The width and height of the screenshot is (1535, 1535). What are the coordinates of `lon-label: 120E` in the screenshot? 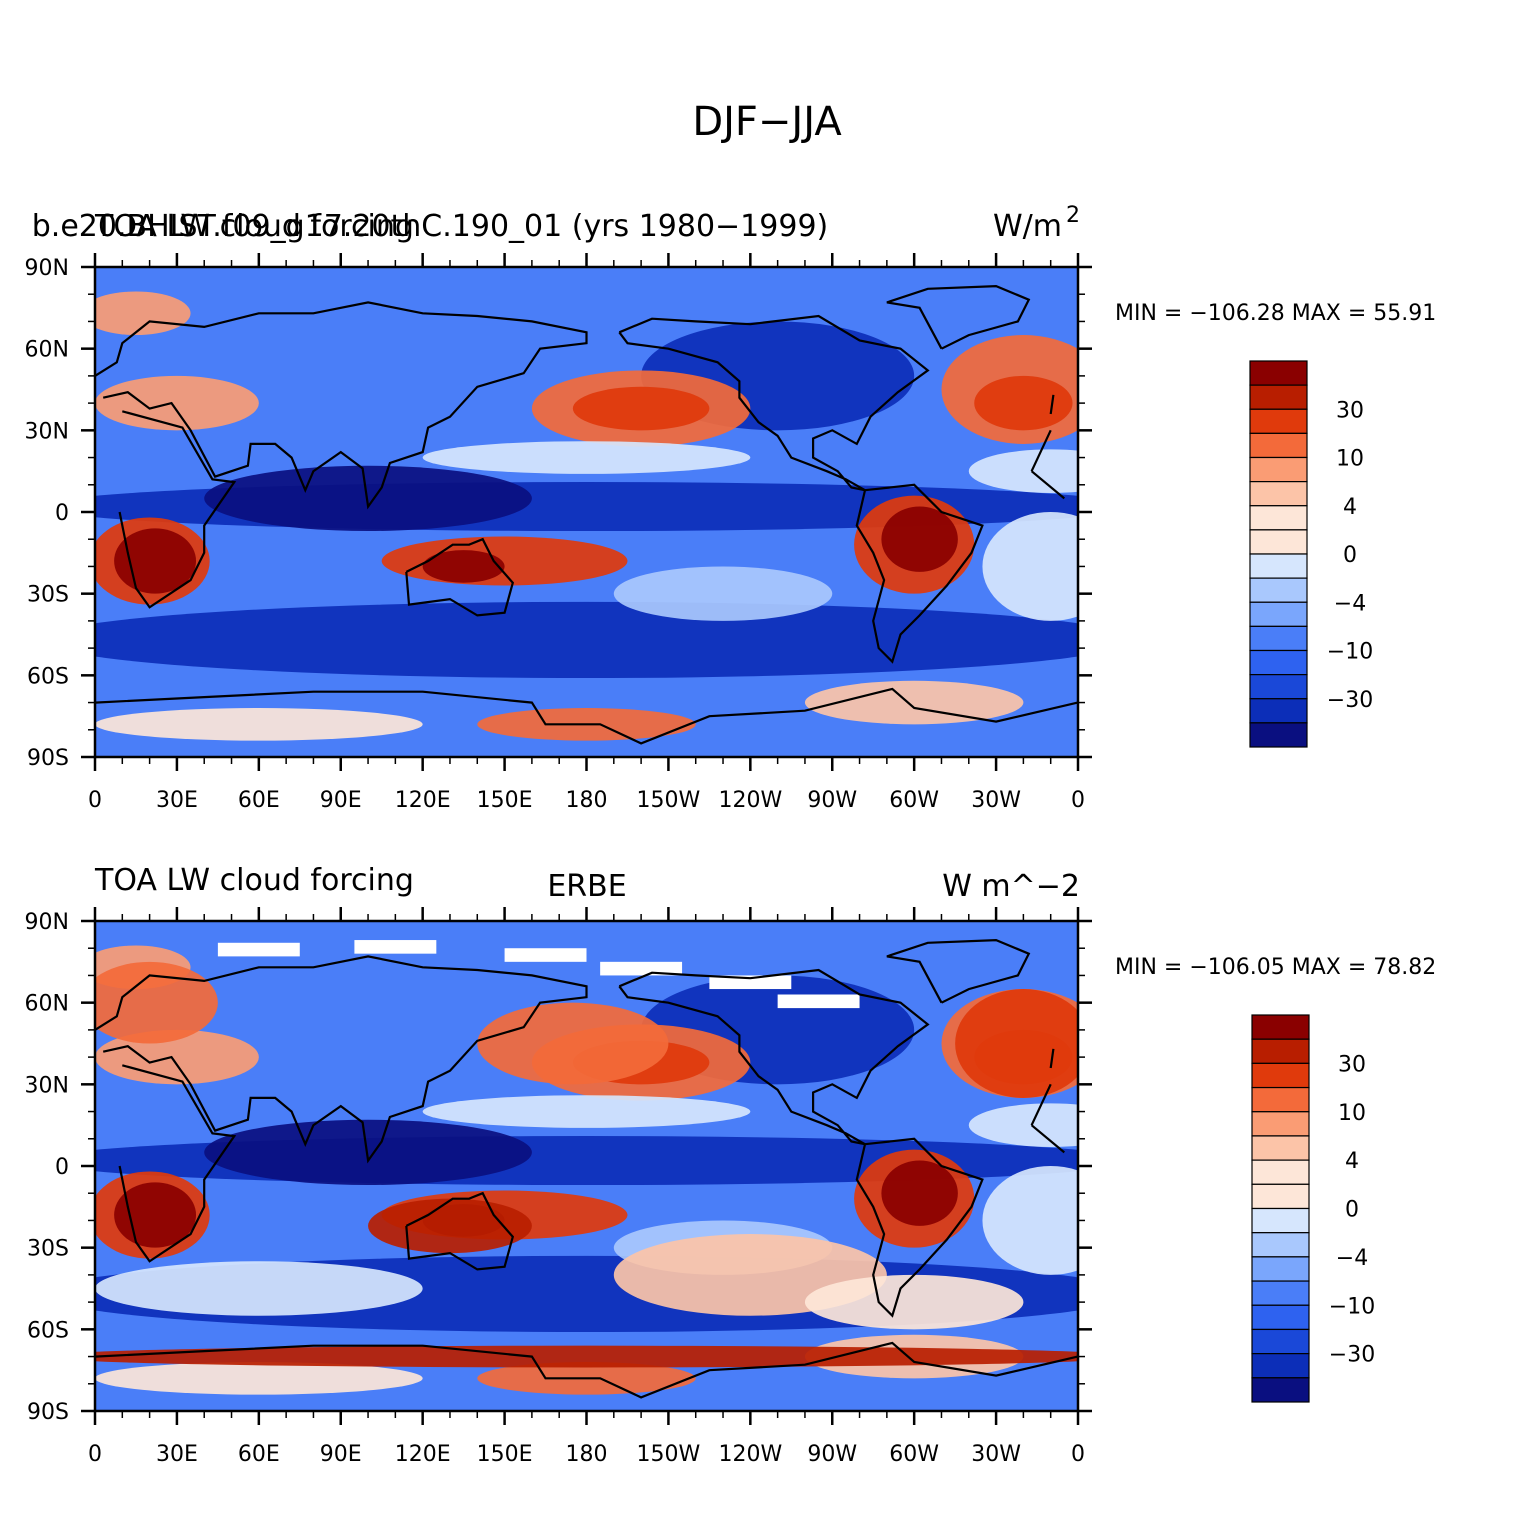 It's located at (423, 800).